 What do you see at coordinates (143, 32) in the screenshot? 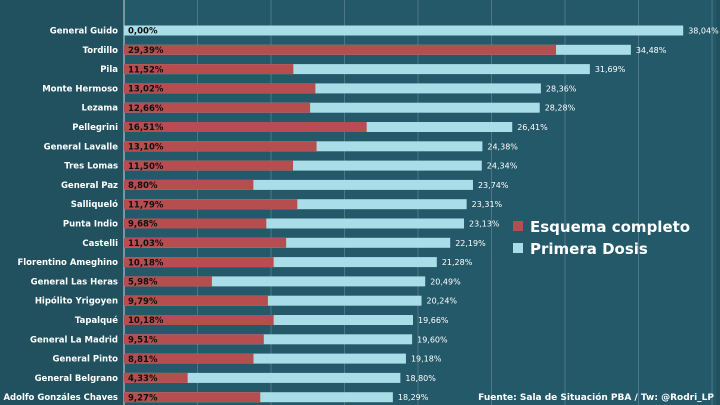
I see `data-label-esquema-completo: 0,00%` at bounding box center [143, 32].